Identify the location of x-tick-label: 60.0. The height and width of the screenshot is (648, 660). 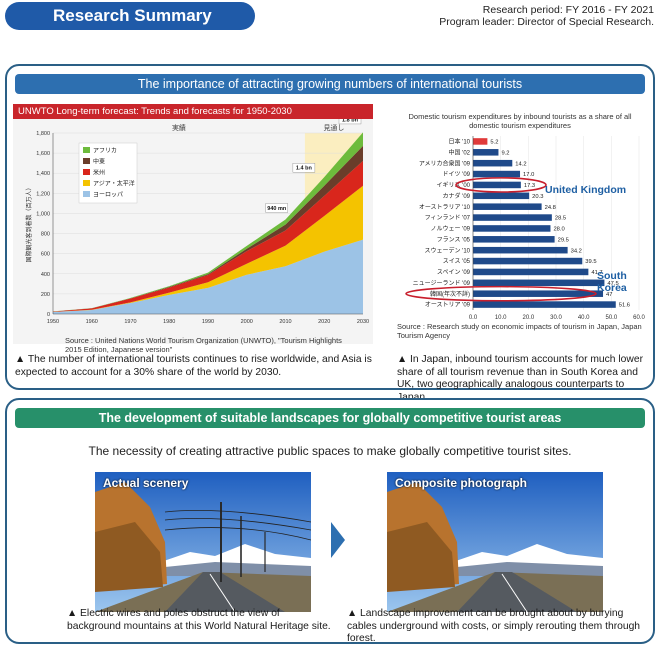
(639, 318).